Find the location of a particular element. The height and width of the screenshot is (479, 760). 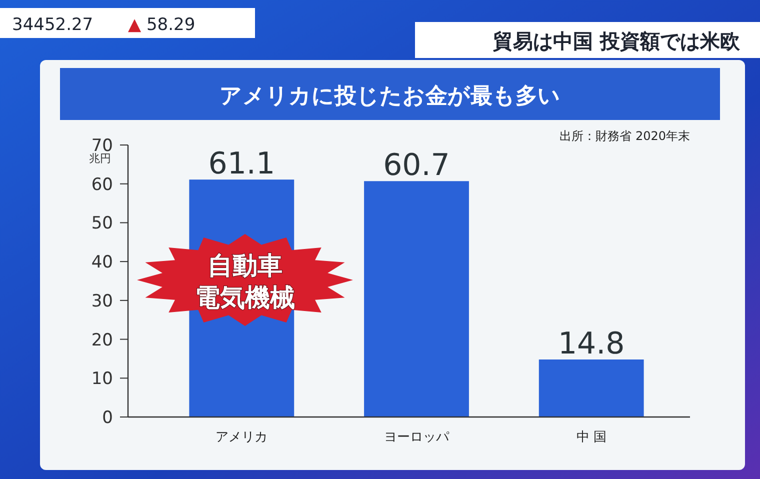

x-tick-label: 中 国 is located at coordinates (591, 437).